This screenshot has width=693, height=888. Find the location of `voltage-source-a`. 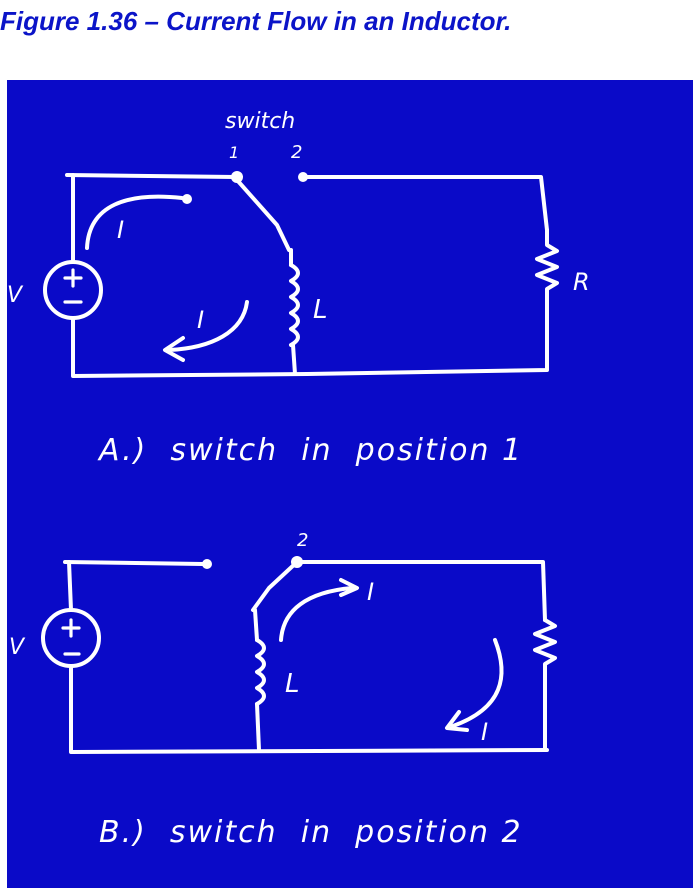

voltage-source-a is located at coordinates (73, 290).